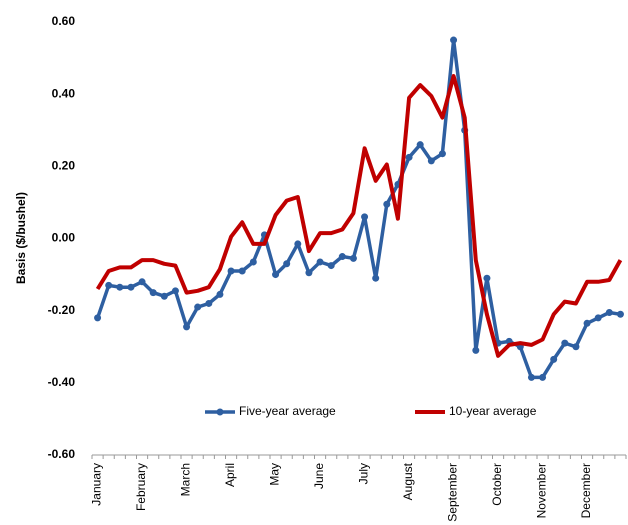 This screenshot has width=628, height=525. Describe the element at coordinates (62, 454) in the screenshot. I see `y-tick-label: -0.60` at that location.